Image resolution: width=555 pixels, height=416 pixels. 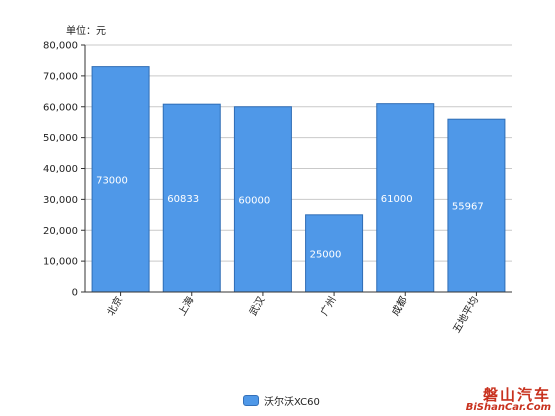 I want to click on data-labels: 73000 60833 60000 25000 61000 55967, so click(x=290, y=217).